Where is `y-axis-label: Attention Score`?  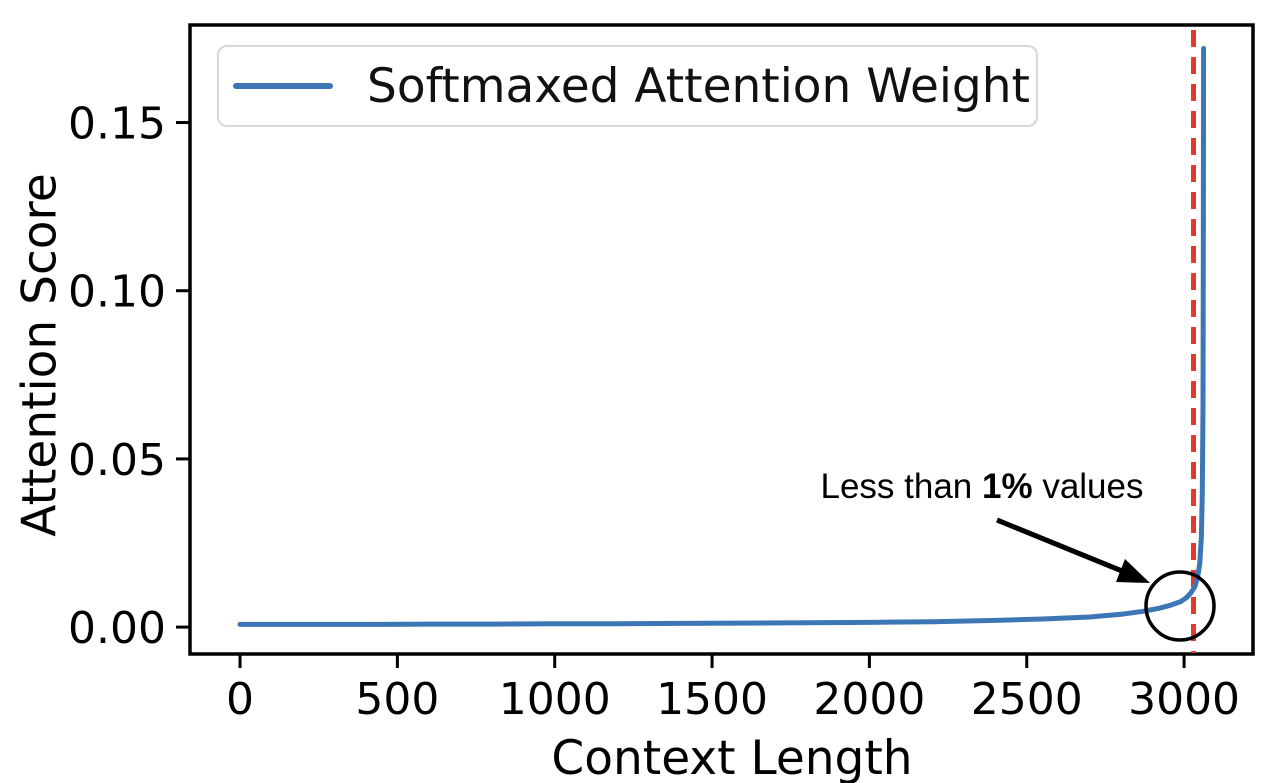
y-axis-label: Attention Score is located at coordinates (40, 355).